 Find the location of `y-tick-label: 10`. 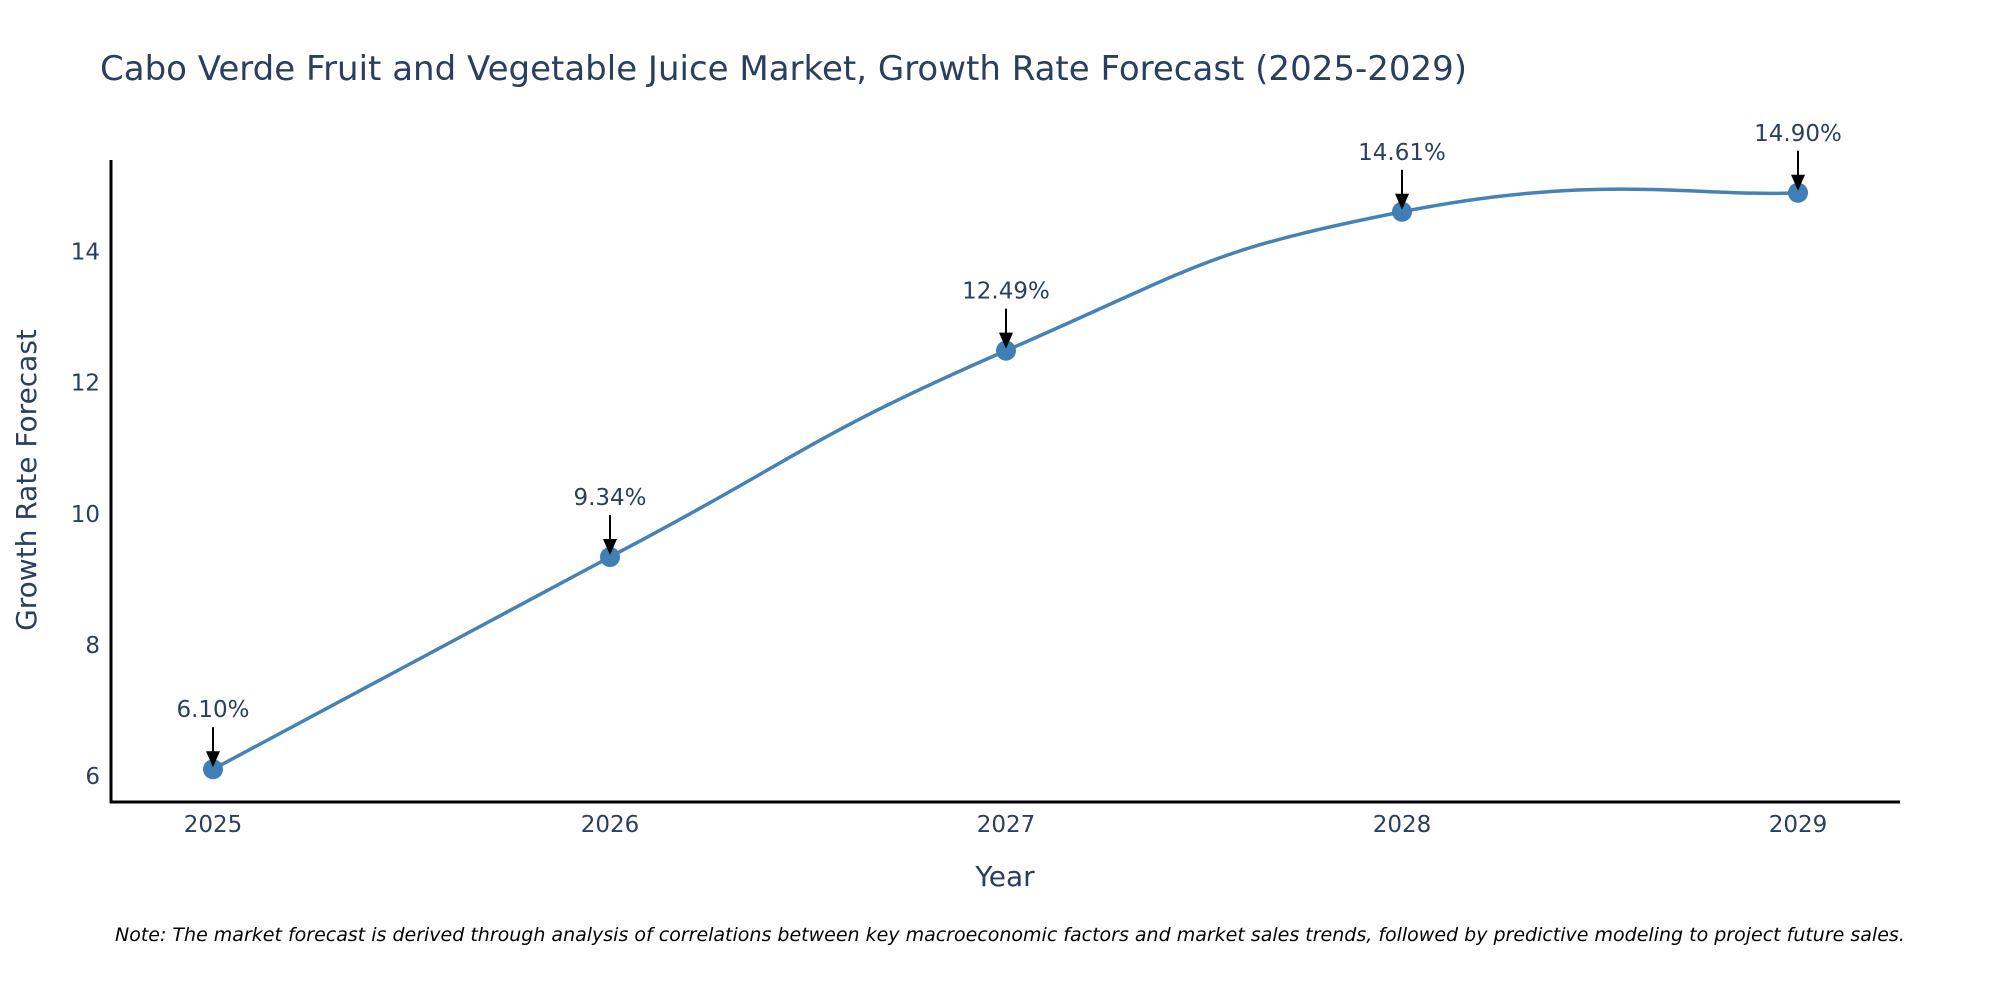

y-tick-label: 10 is located at coordinates (85, 515).